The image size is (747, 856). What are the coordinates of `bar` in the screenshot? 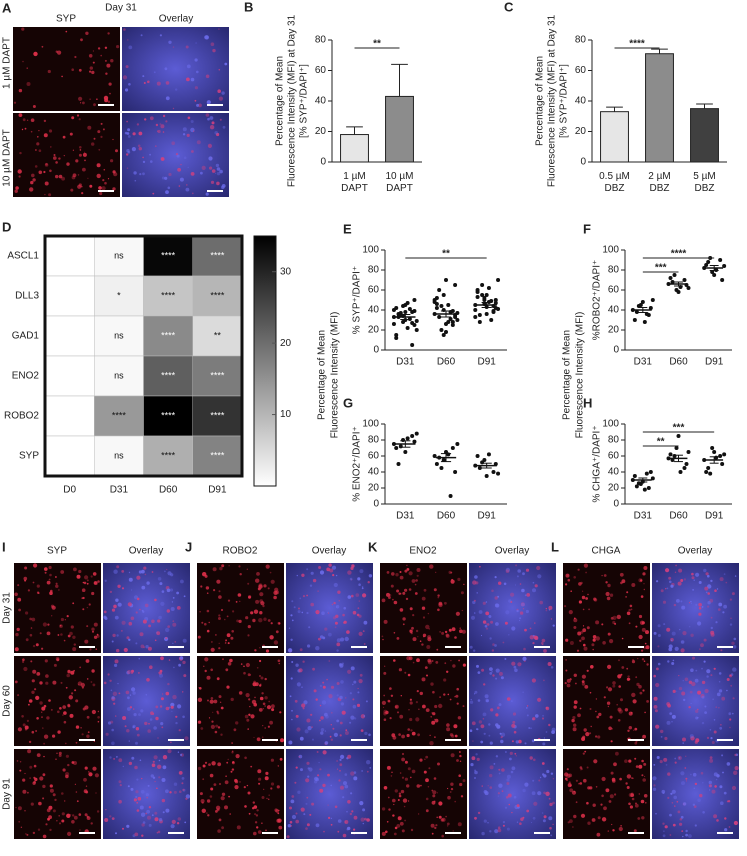 It's located at (614, 137).